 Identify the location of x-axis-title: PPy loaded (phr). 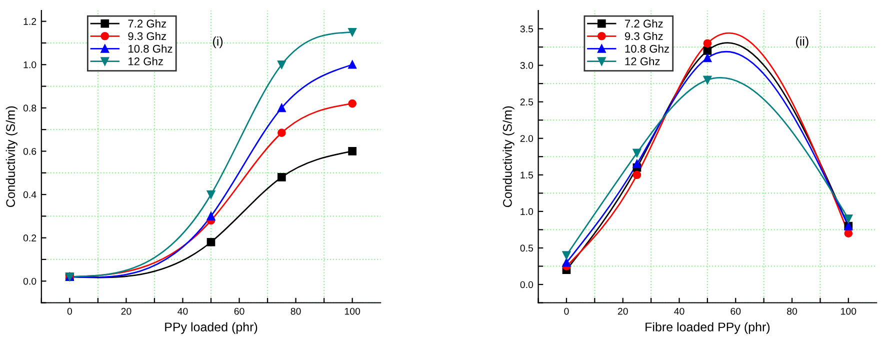
(211, 328).